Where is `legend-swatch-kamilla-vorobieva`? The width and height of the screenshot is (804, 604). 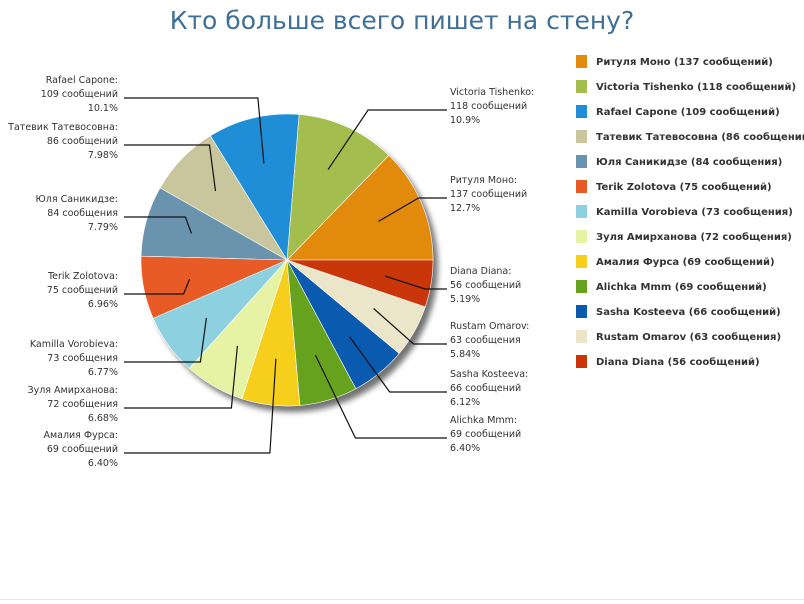 legend-swatch-kamilla-vorobieva is located at coordinates (581, 211).